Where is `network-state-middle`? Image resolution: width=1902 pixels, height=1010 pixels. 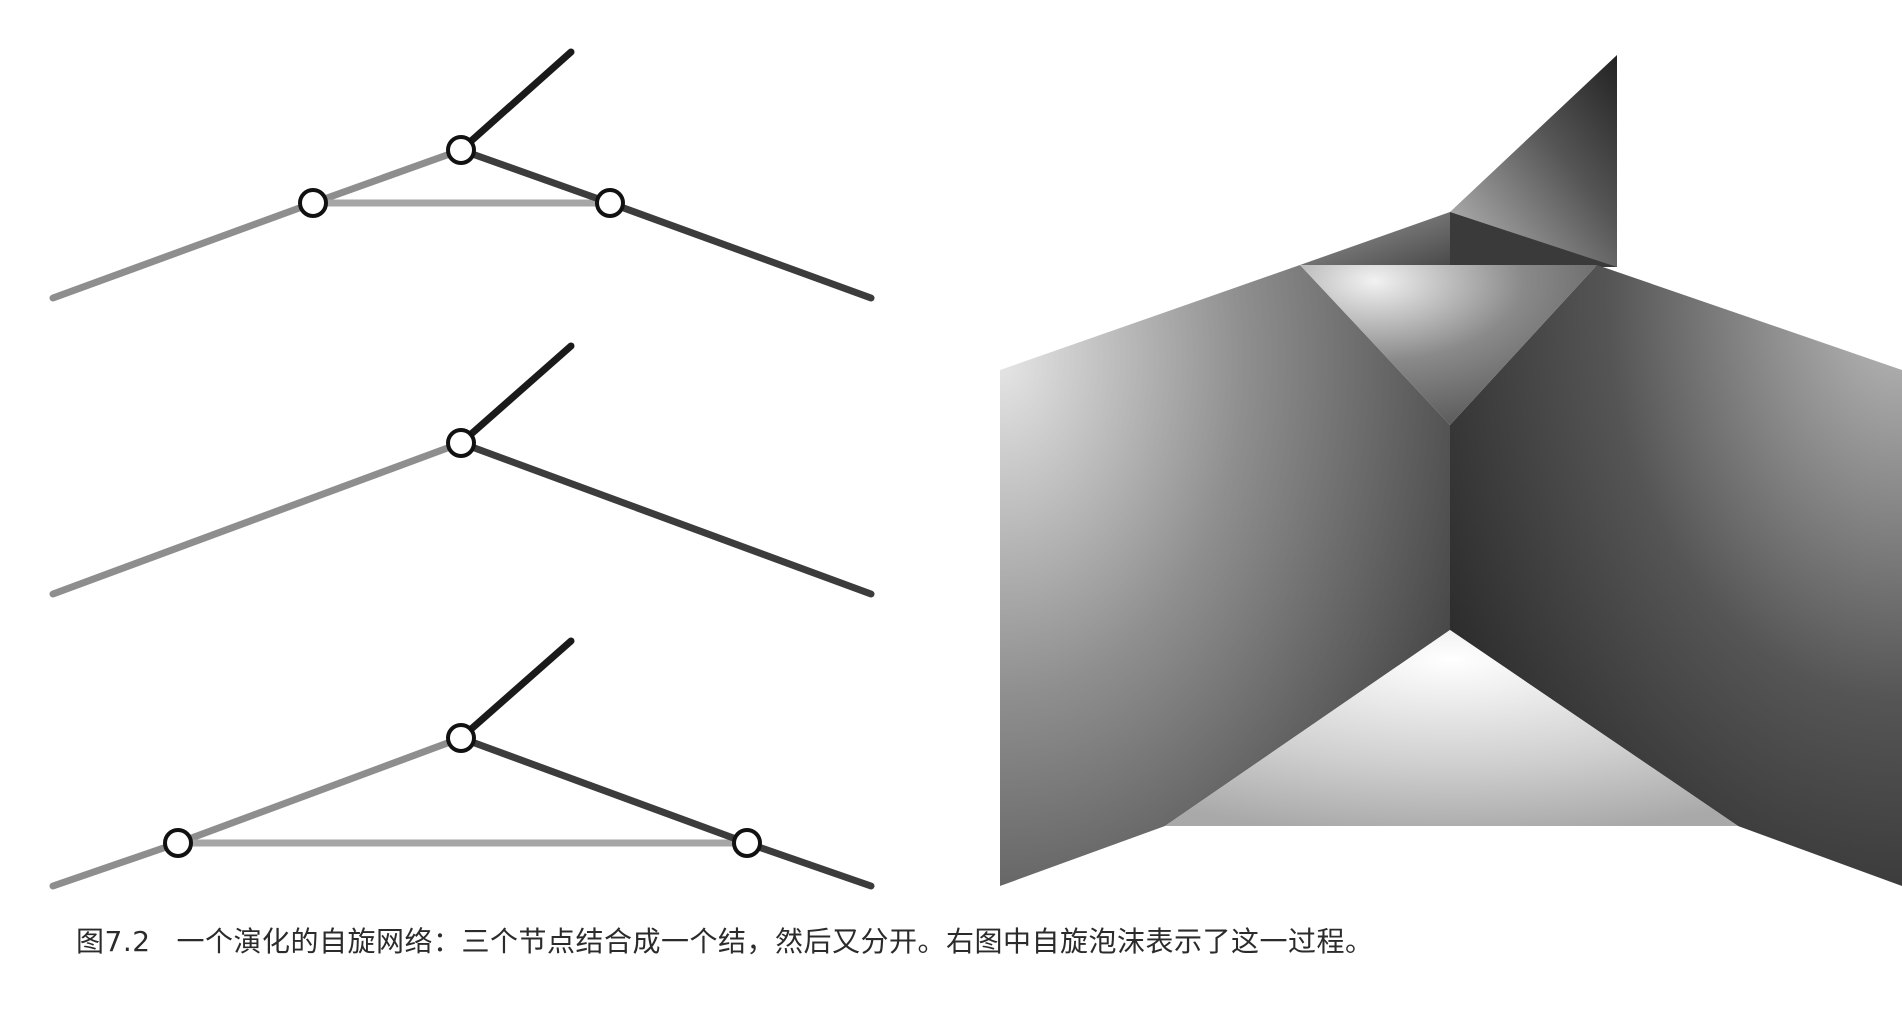
network-state-middle is located at coordinates (462, 470).